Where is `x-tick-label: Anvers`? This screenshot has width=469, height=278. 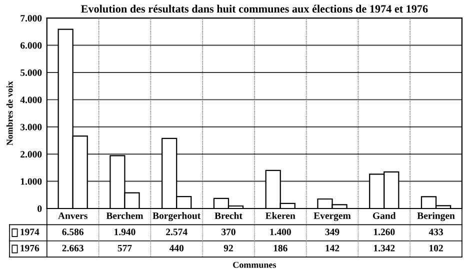 x-tick-label: Anvers is located at coordinates (73, 216).